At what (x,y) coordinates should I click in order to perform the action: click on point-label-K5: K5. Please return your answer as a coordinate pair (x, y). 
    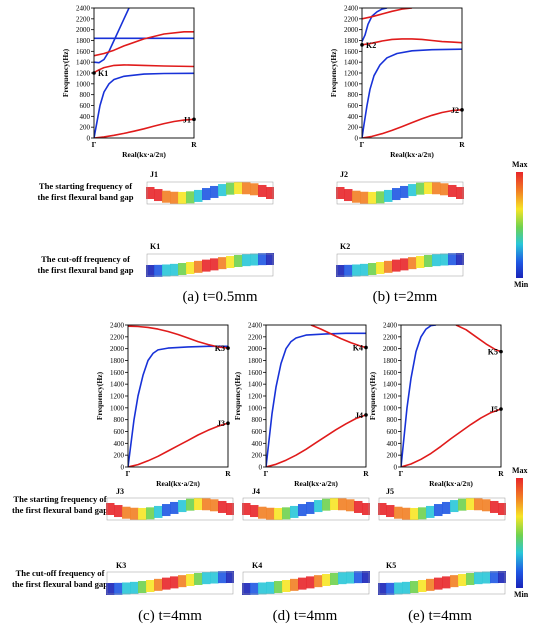
    Looking at the image, I should click on (493, 352).